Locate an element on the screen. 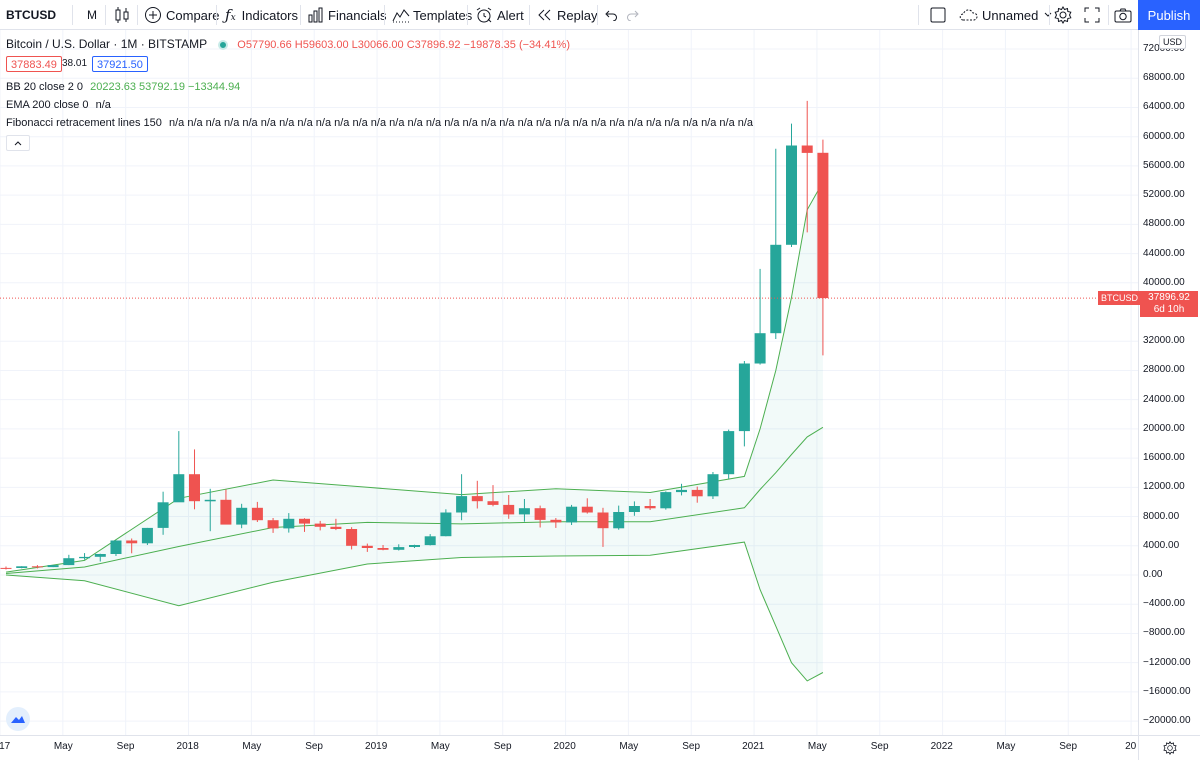 The image size is (1200, 760). time-axis-label: 2020 is located at coordinates (564, 746).